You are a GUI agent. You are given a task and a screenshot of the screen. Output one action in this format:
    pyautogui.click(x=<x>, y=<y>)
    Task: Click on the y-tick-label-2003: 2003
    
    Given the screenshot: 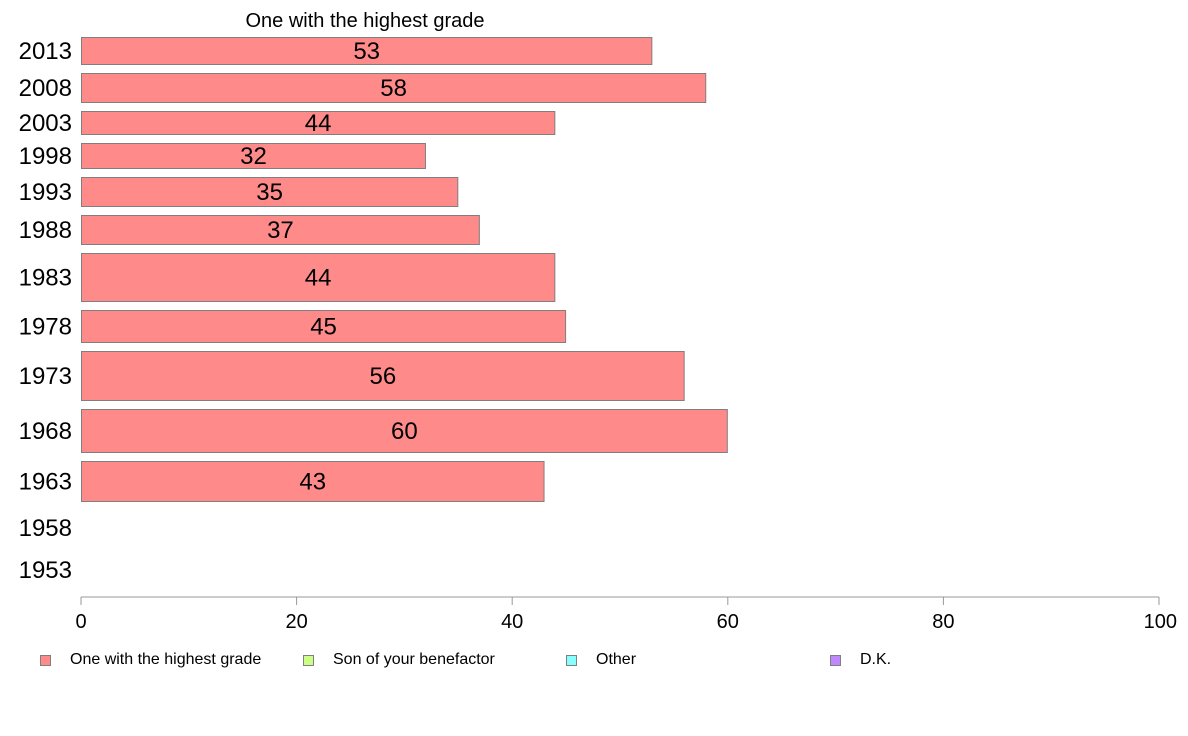 What is the action you would take?
    pyautogui.click(x=45, y=123)
    